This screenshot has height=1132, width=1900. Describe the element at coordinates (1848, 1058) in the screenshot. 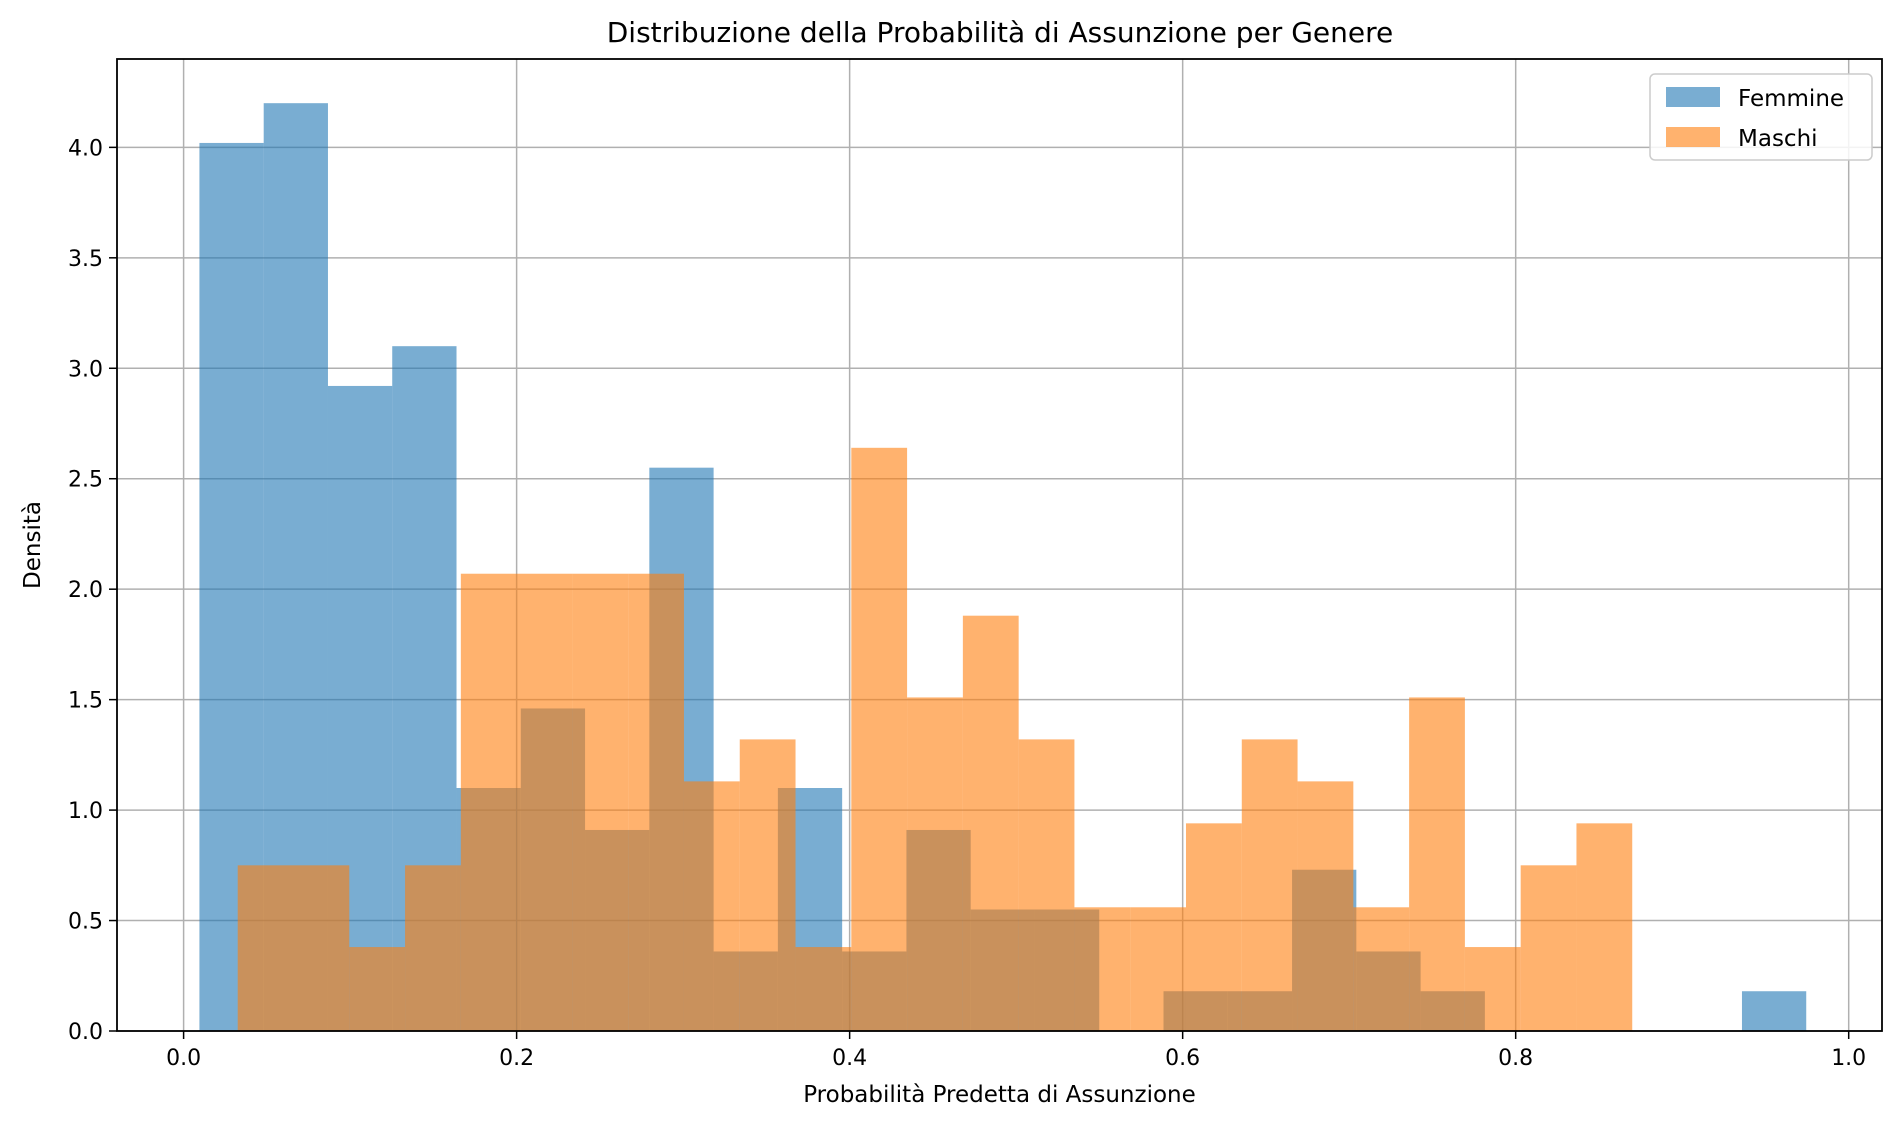

I see `x-tick-label: 1.0` at that location.